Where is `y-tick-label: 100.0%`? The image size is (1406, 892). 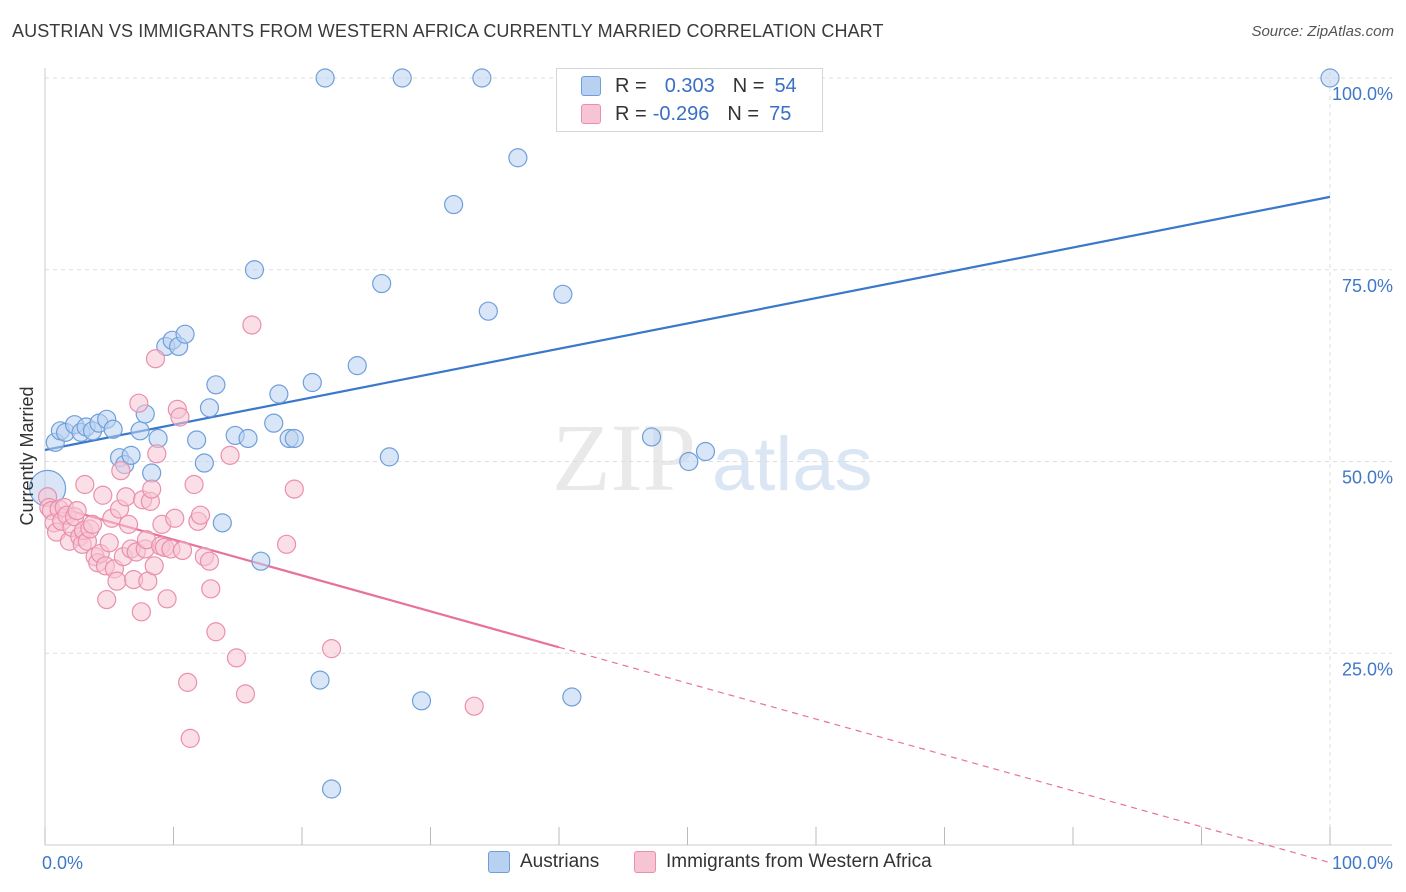
y-tick-label: 100.0% is located at coordinates (1362, 94).